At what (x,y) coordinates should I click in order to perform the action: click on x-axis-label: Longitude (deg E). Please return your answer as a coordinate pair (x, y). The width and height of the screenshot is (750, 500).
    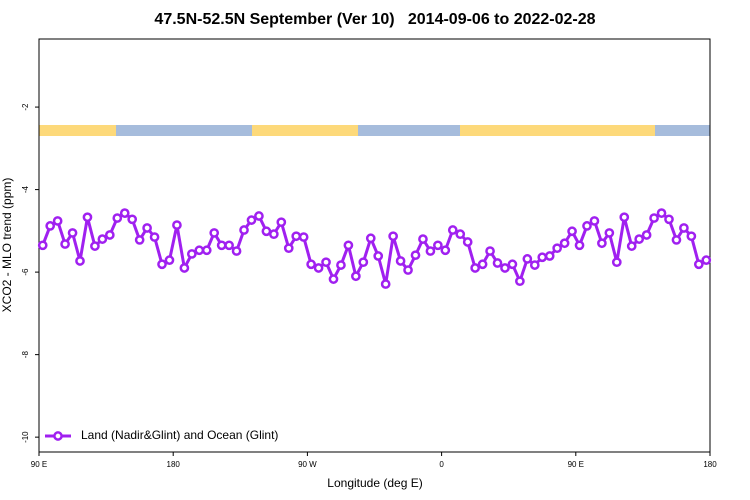
    Looking at the image, I should click on (374, 483).